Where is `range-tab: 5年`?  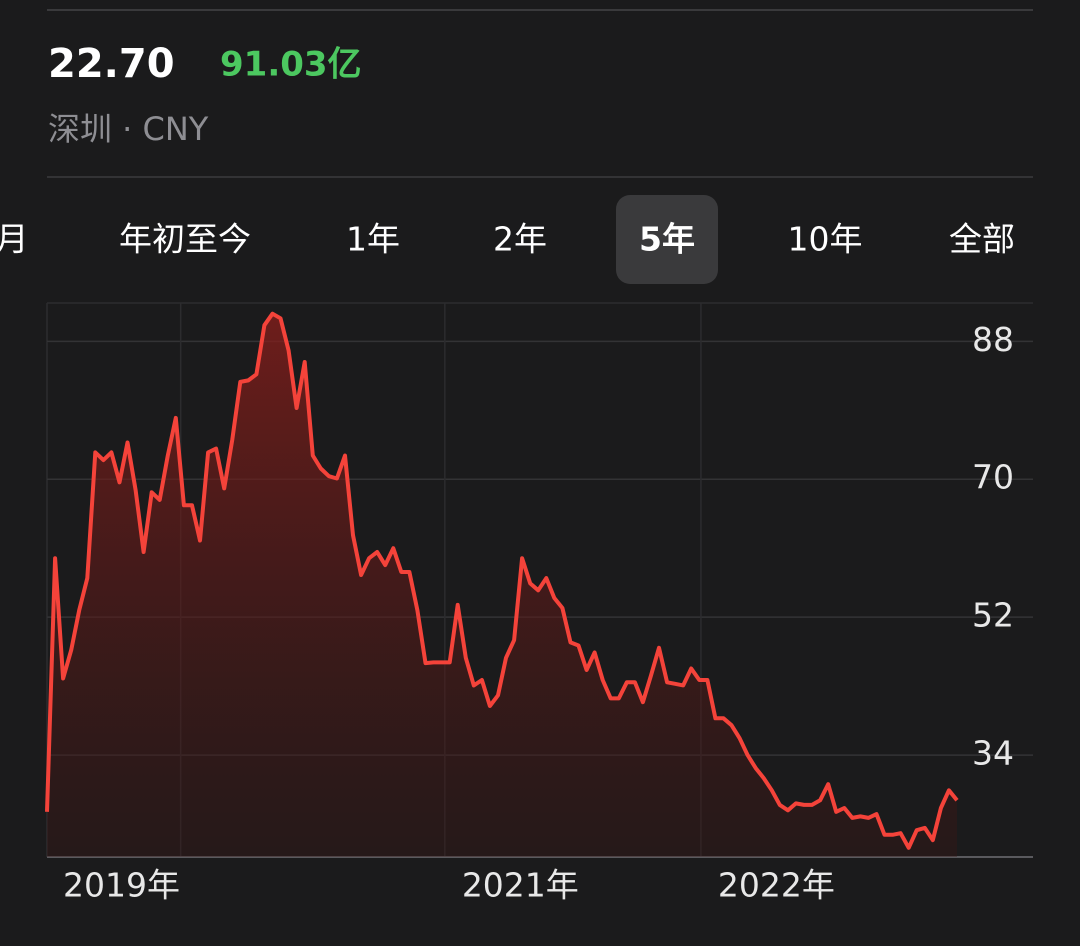
range-tab: 5年 is located at coordinates (667, 239).